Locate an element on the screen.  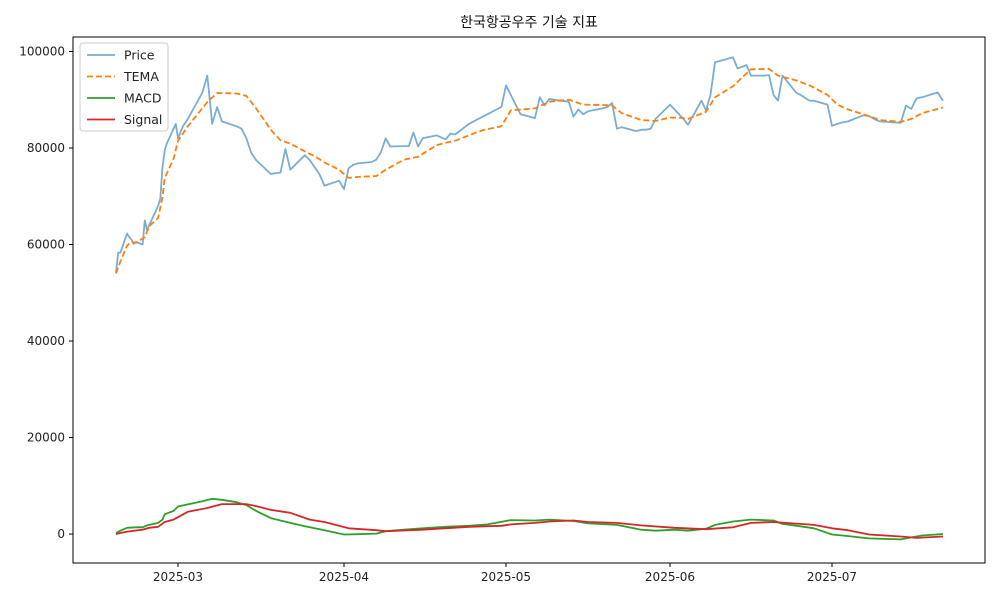
x-tick-label: 2025-05 is located at coordinates (506, 577).